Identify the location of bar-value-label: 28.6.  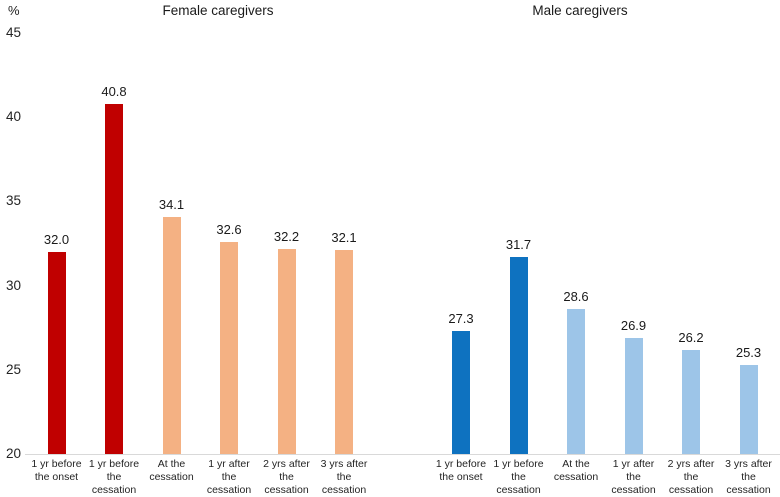
(576, 297).